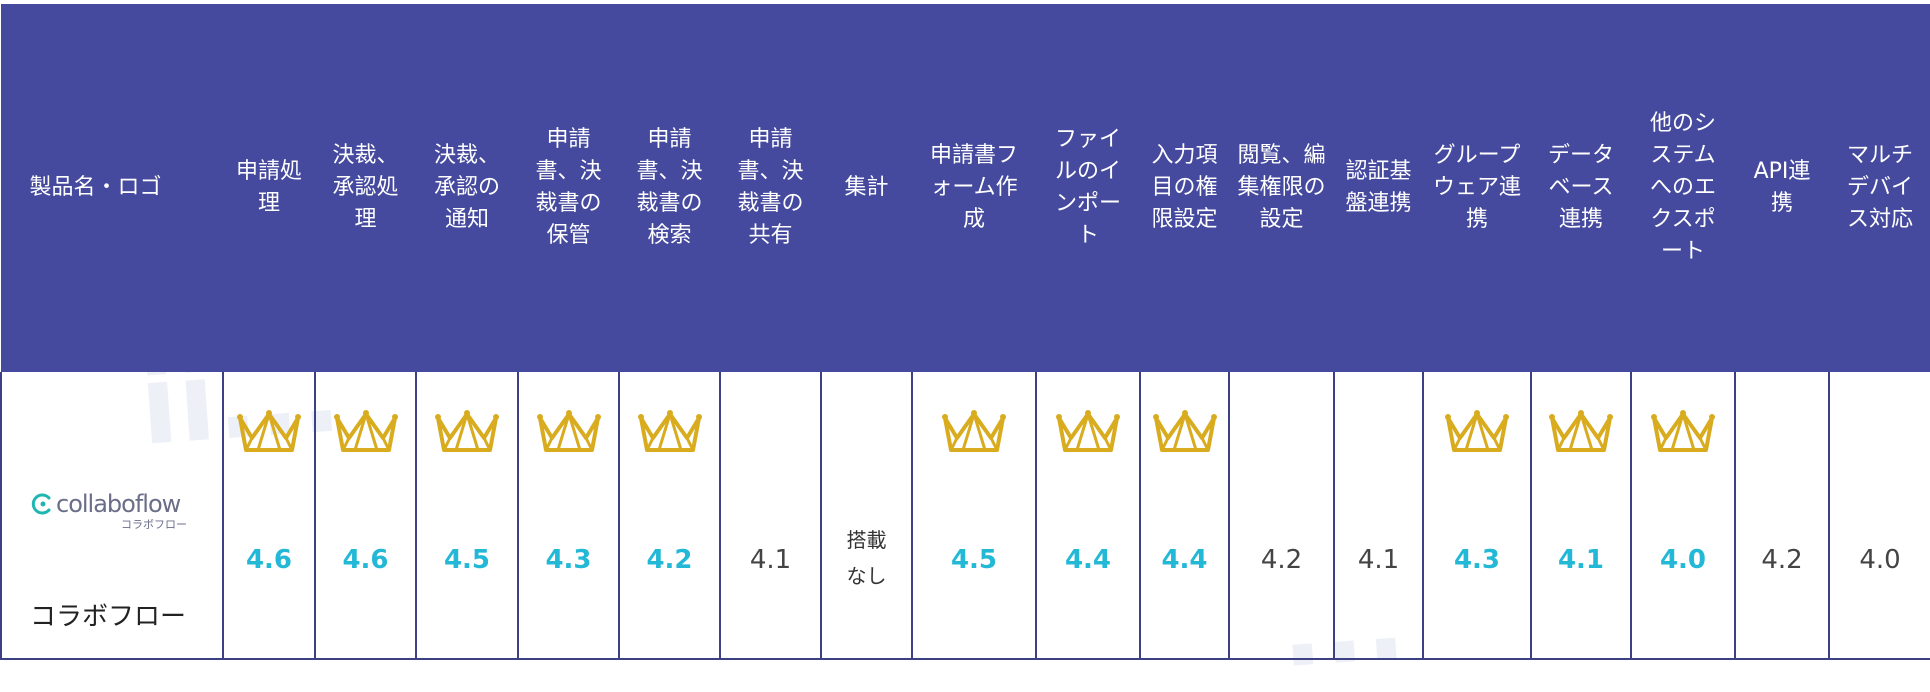  What do you see at coordinates (974, 516) in the screenshot?
I see `score-cell-8: 4.5` at bounding box center [974, 516].